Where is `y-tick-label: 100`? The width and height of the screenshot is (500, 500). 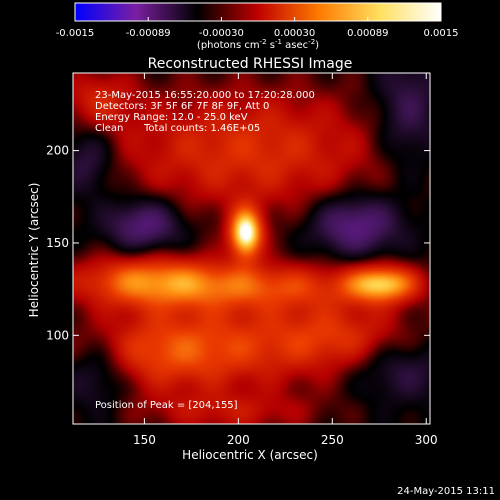 y-tick-label: 100 is located at coordinates (57, 335).